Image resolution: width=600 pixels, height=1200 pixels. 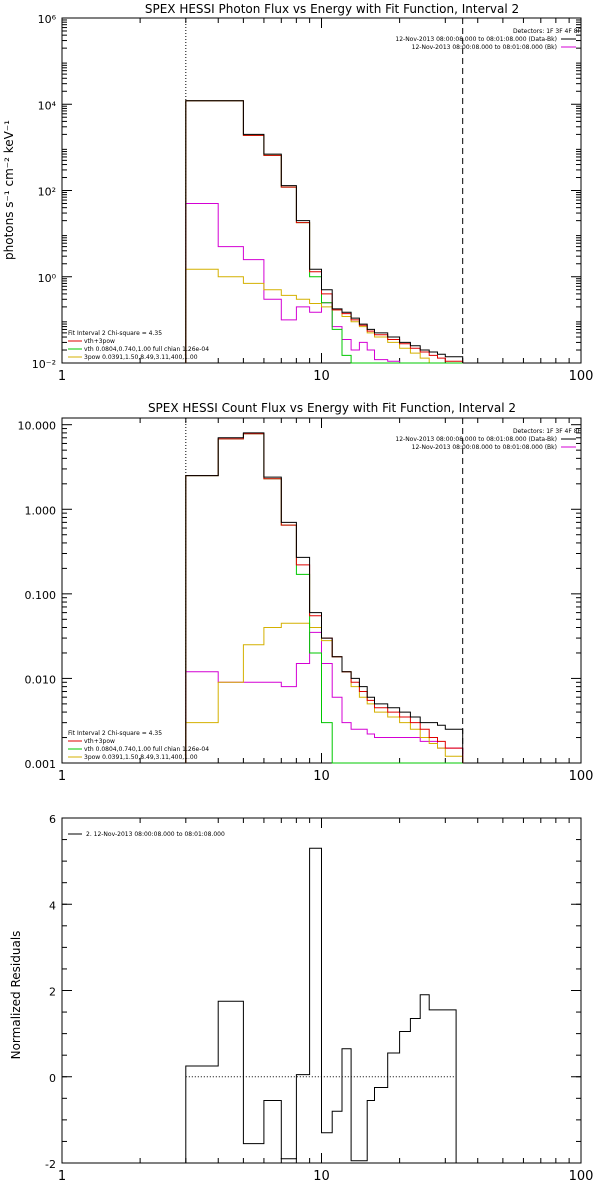 What do you see at coordinates (547, 31) in the screenshot?
I see `photon-flux-detectors: Detectors: 1F 3F 4F 8F` at bounding box center [547, 31].